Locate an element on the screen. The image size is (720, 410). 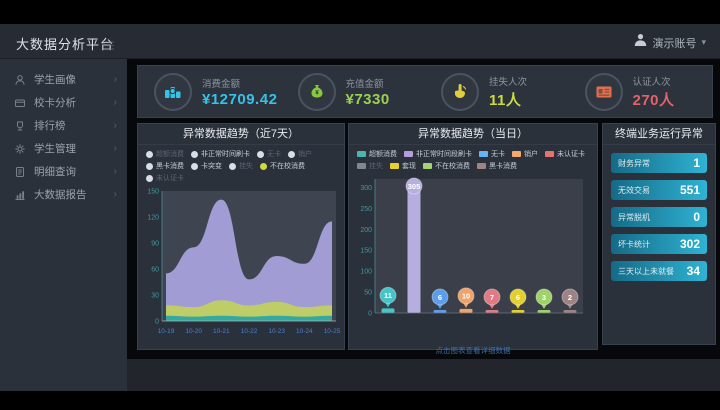
svg-text: 10 is located at coordinates (466, 296).